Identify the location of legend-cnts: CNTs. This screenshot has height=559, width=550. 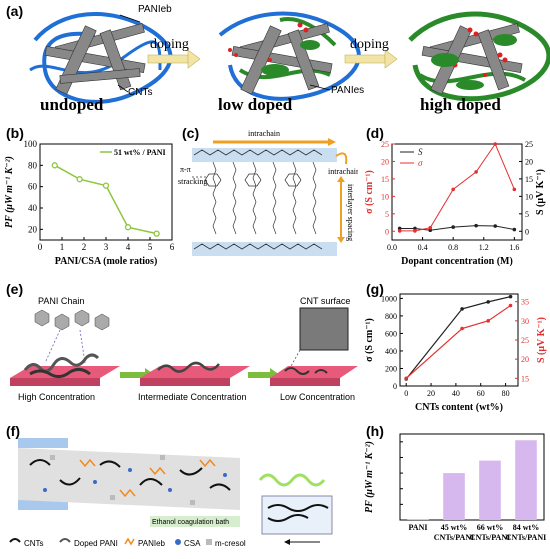
(34, 543).